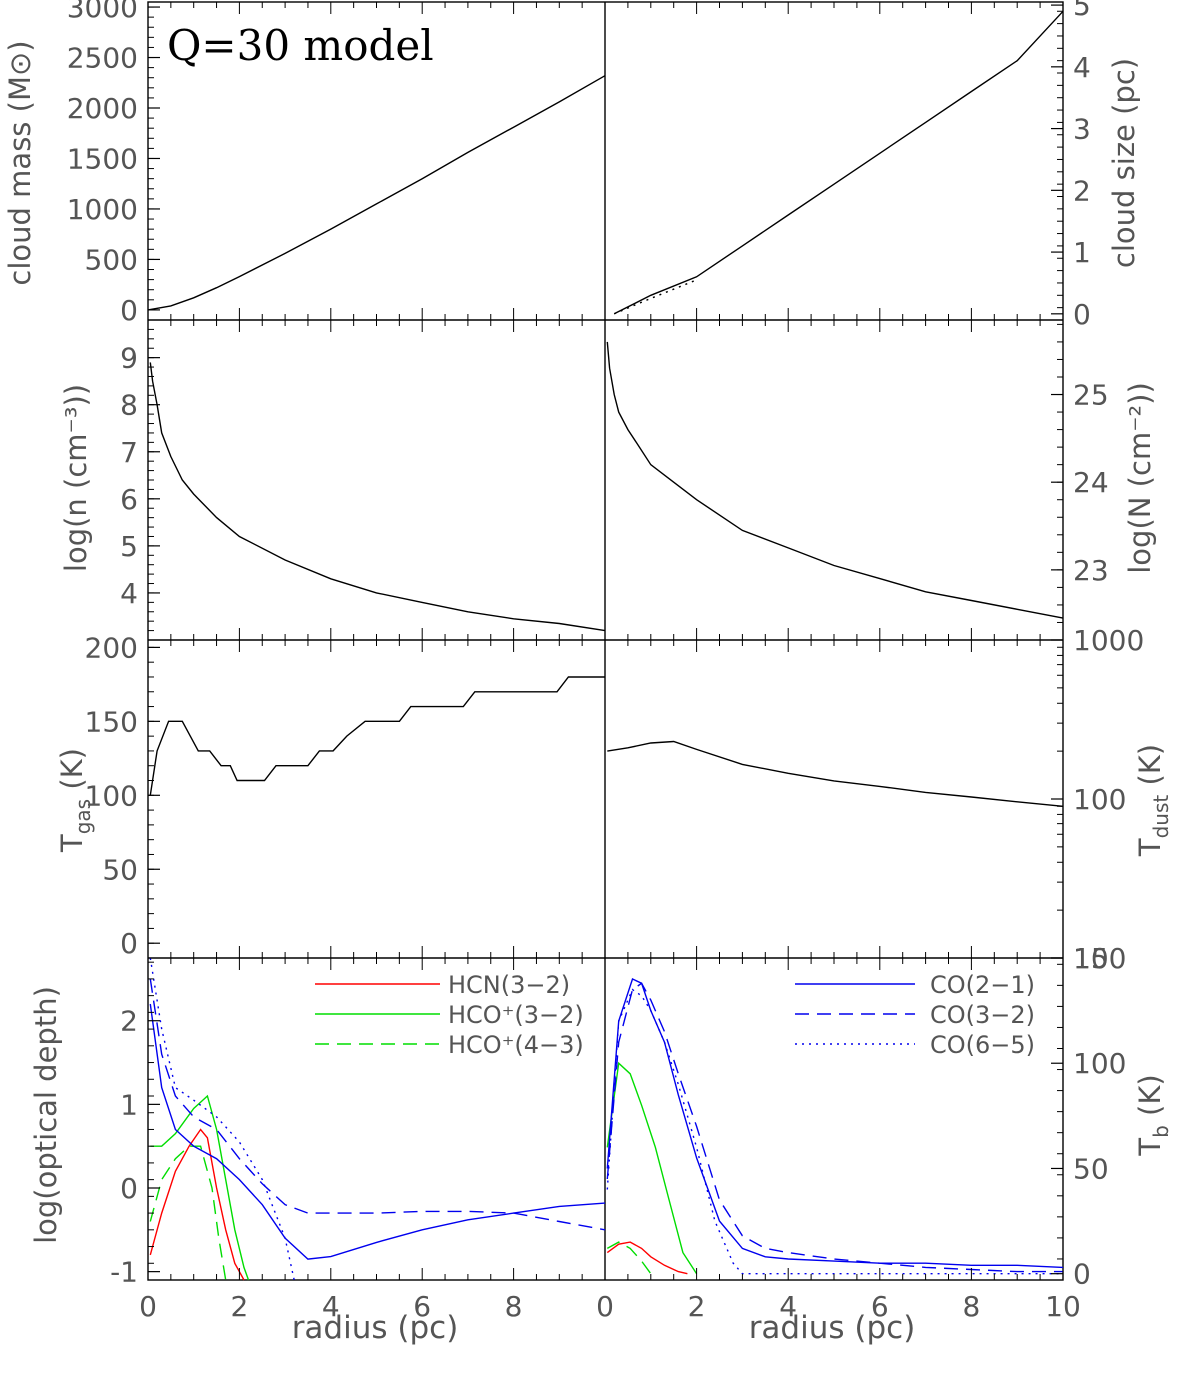 The image size is (1200, 1375). Describe the element at coordinates (124, 1272) in the screenshot. I see `optical_depth-ytick-label: -1` at that location.